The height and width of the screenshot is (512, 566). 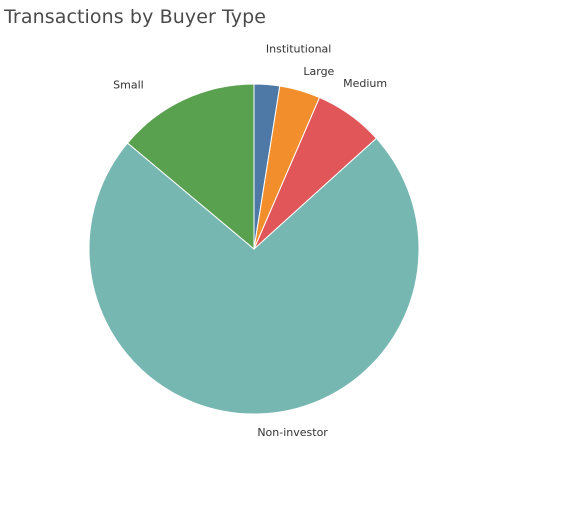 I want to click on pie-slice-small, so click(x=190, y=167).